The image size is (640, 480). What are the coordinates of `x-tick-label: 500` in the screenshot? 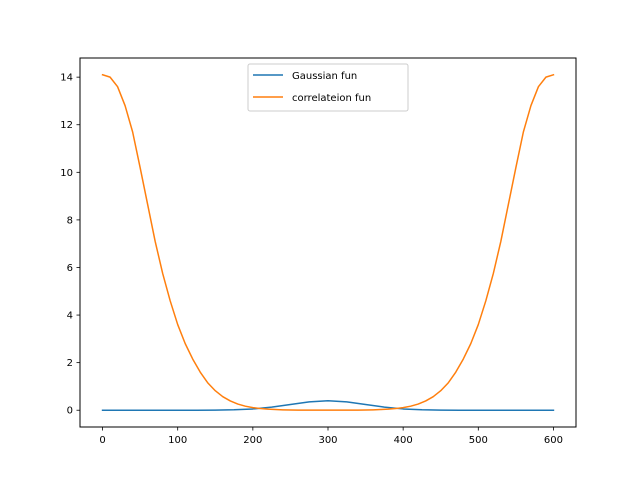 It's located at (478, 440).